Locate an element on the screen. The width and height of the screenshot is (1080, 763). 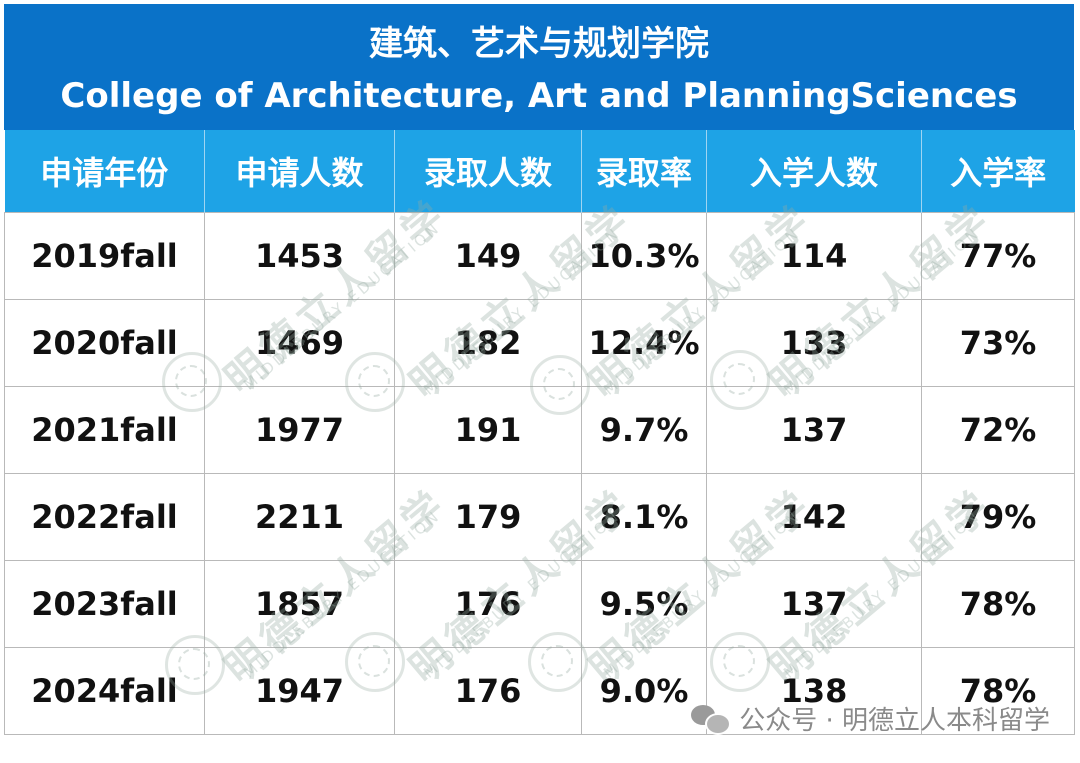
cell-admitted: 182 is located at coordinates (488, 343).